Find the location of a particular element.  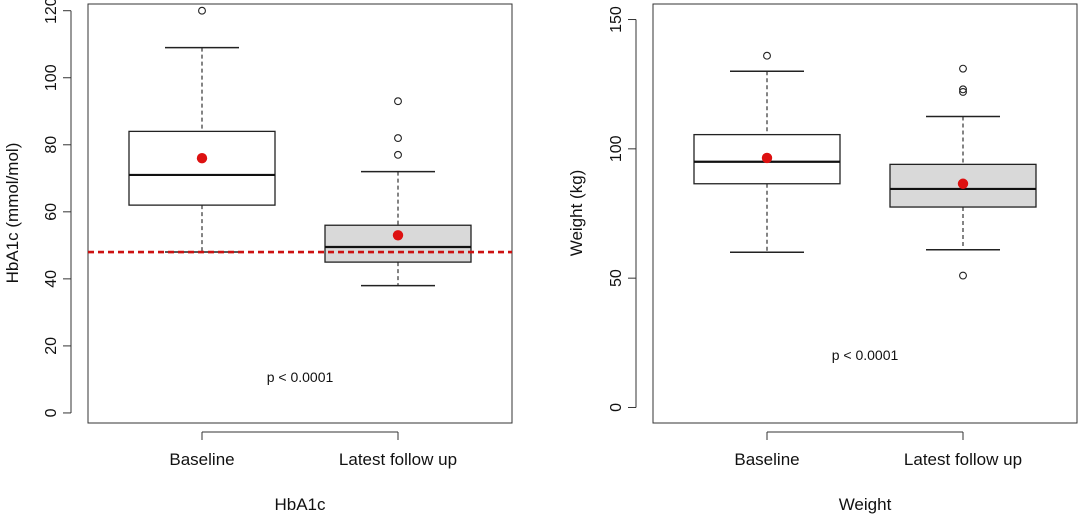

boxplot-marks-weight is located at coordinates (865, 165).